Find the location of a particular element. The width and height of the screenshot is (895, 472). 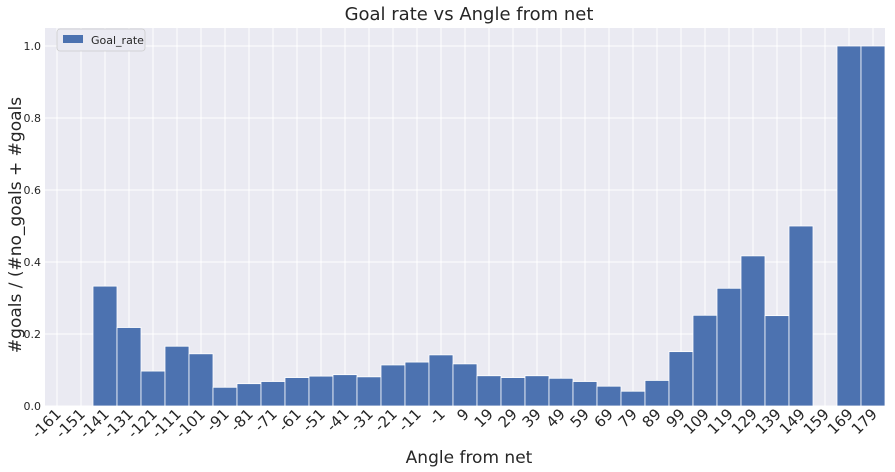

x-tick-label: 39 is located at coordinates (532, 418).